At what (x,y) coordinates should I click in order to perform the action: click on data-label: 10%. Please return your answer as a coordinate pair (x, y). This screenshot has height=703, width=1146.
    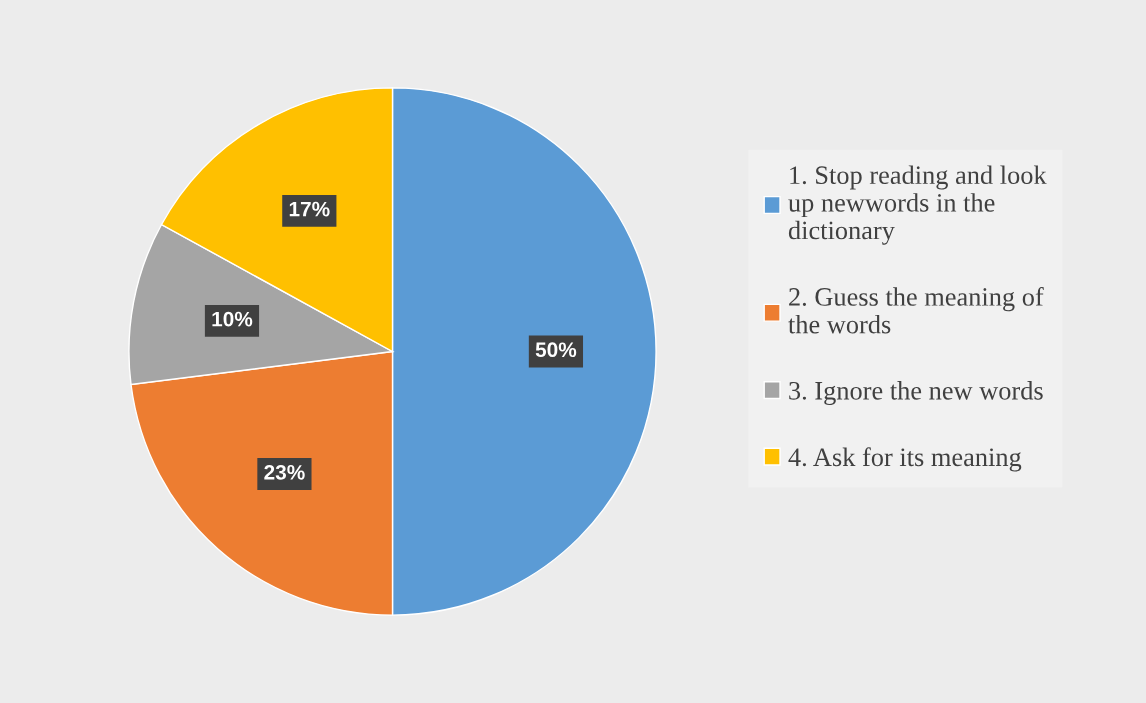
    Looking at the image, I should click on (232, 319).